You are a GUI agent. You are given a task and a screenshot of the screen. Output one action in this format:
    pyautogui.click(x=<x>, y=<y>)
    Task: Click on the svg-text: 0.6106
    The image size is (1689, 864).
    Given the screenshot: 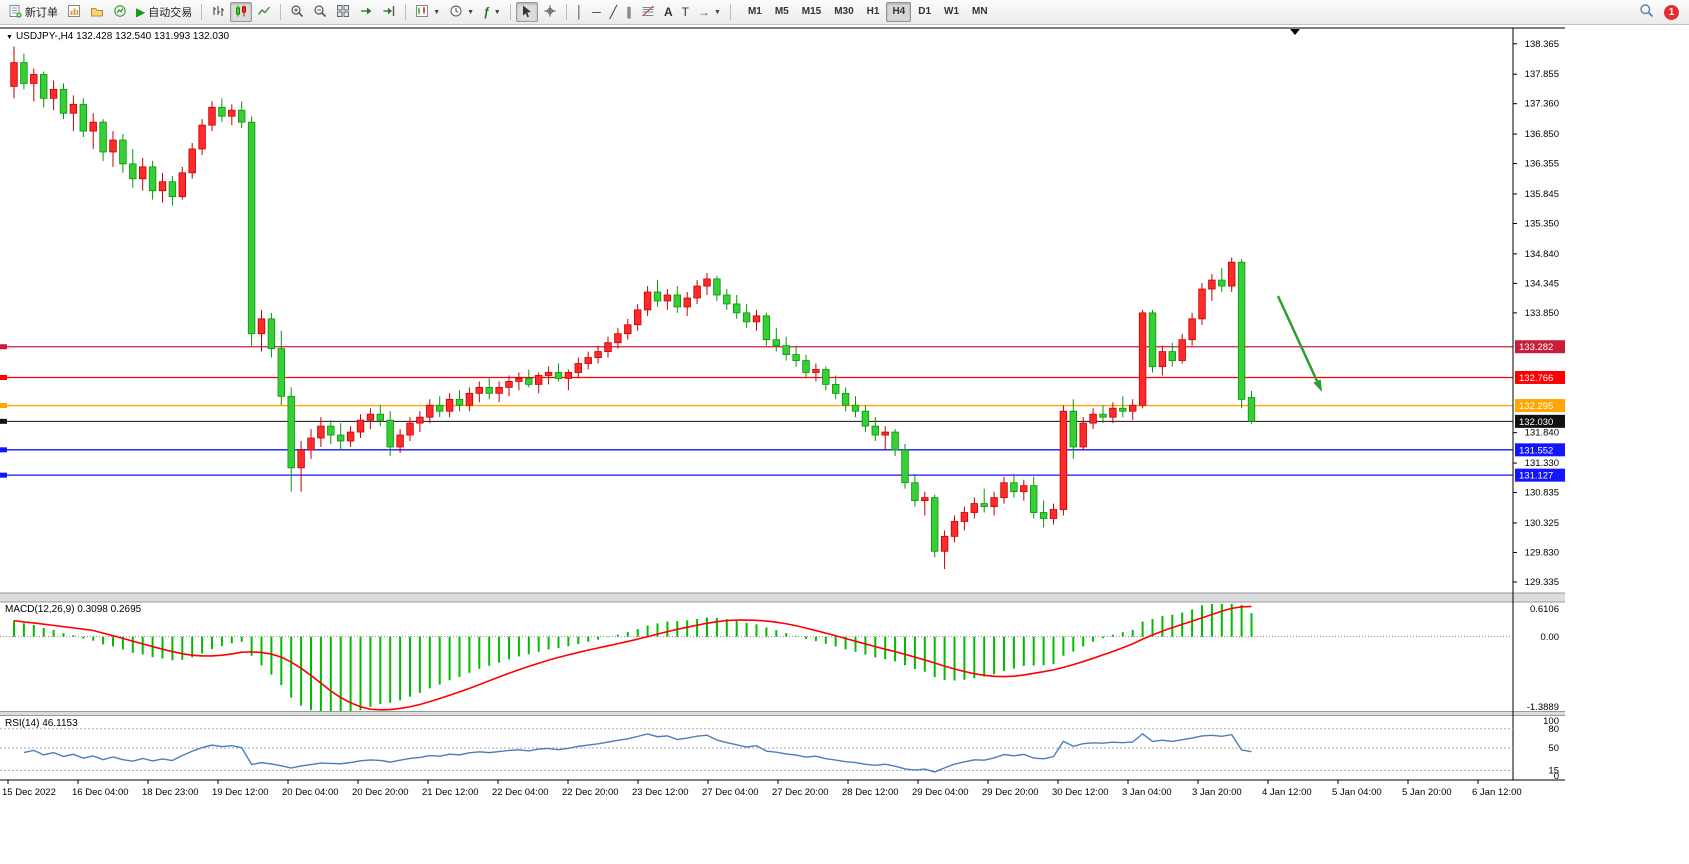 What is the action you would take?
    pyautogui.click(x=1544, y=609)
    